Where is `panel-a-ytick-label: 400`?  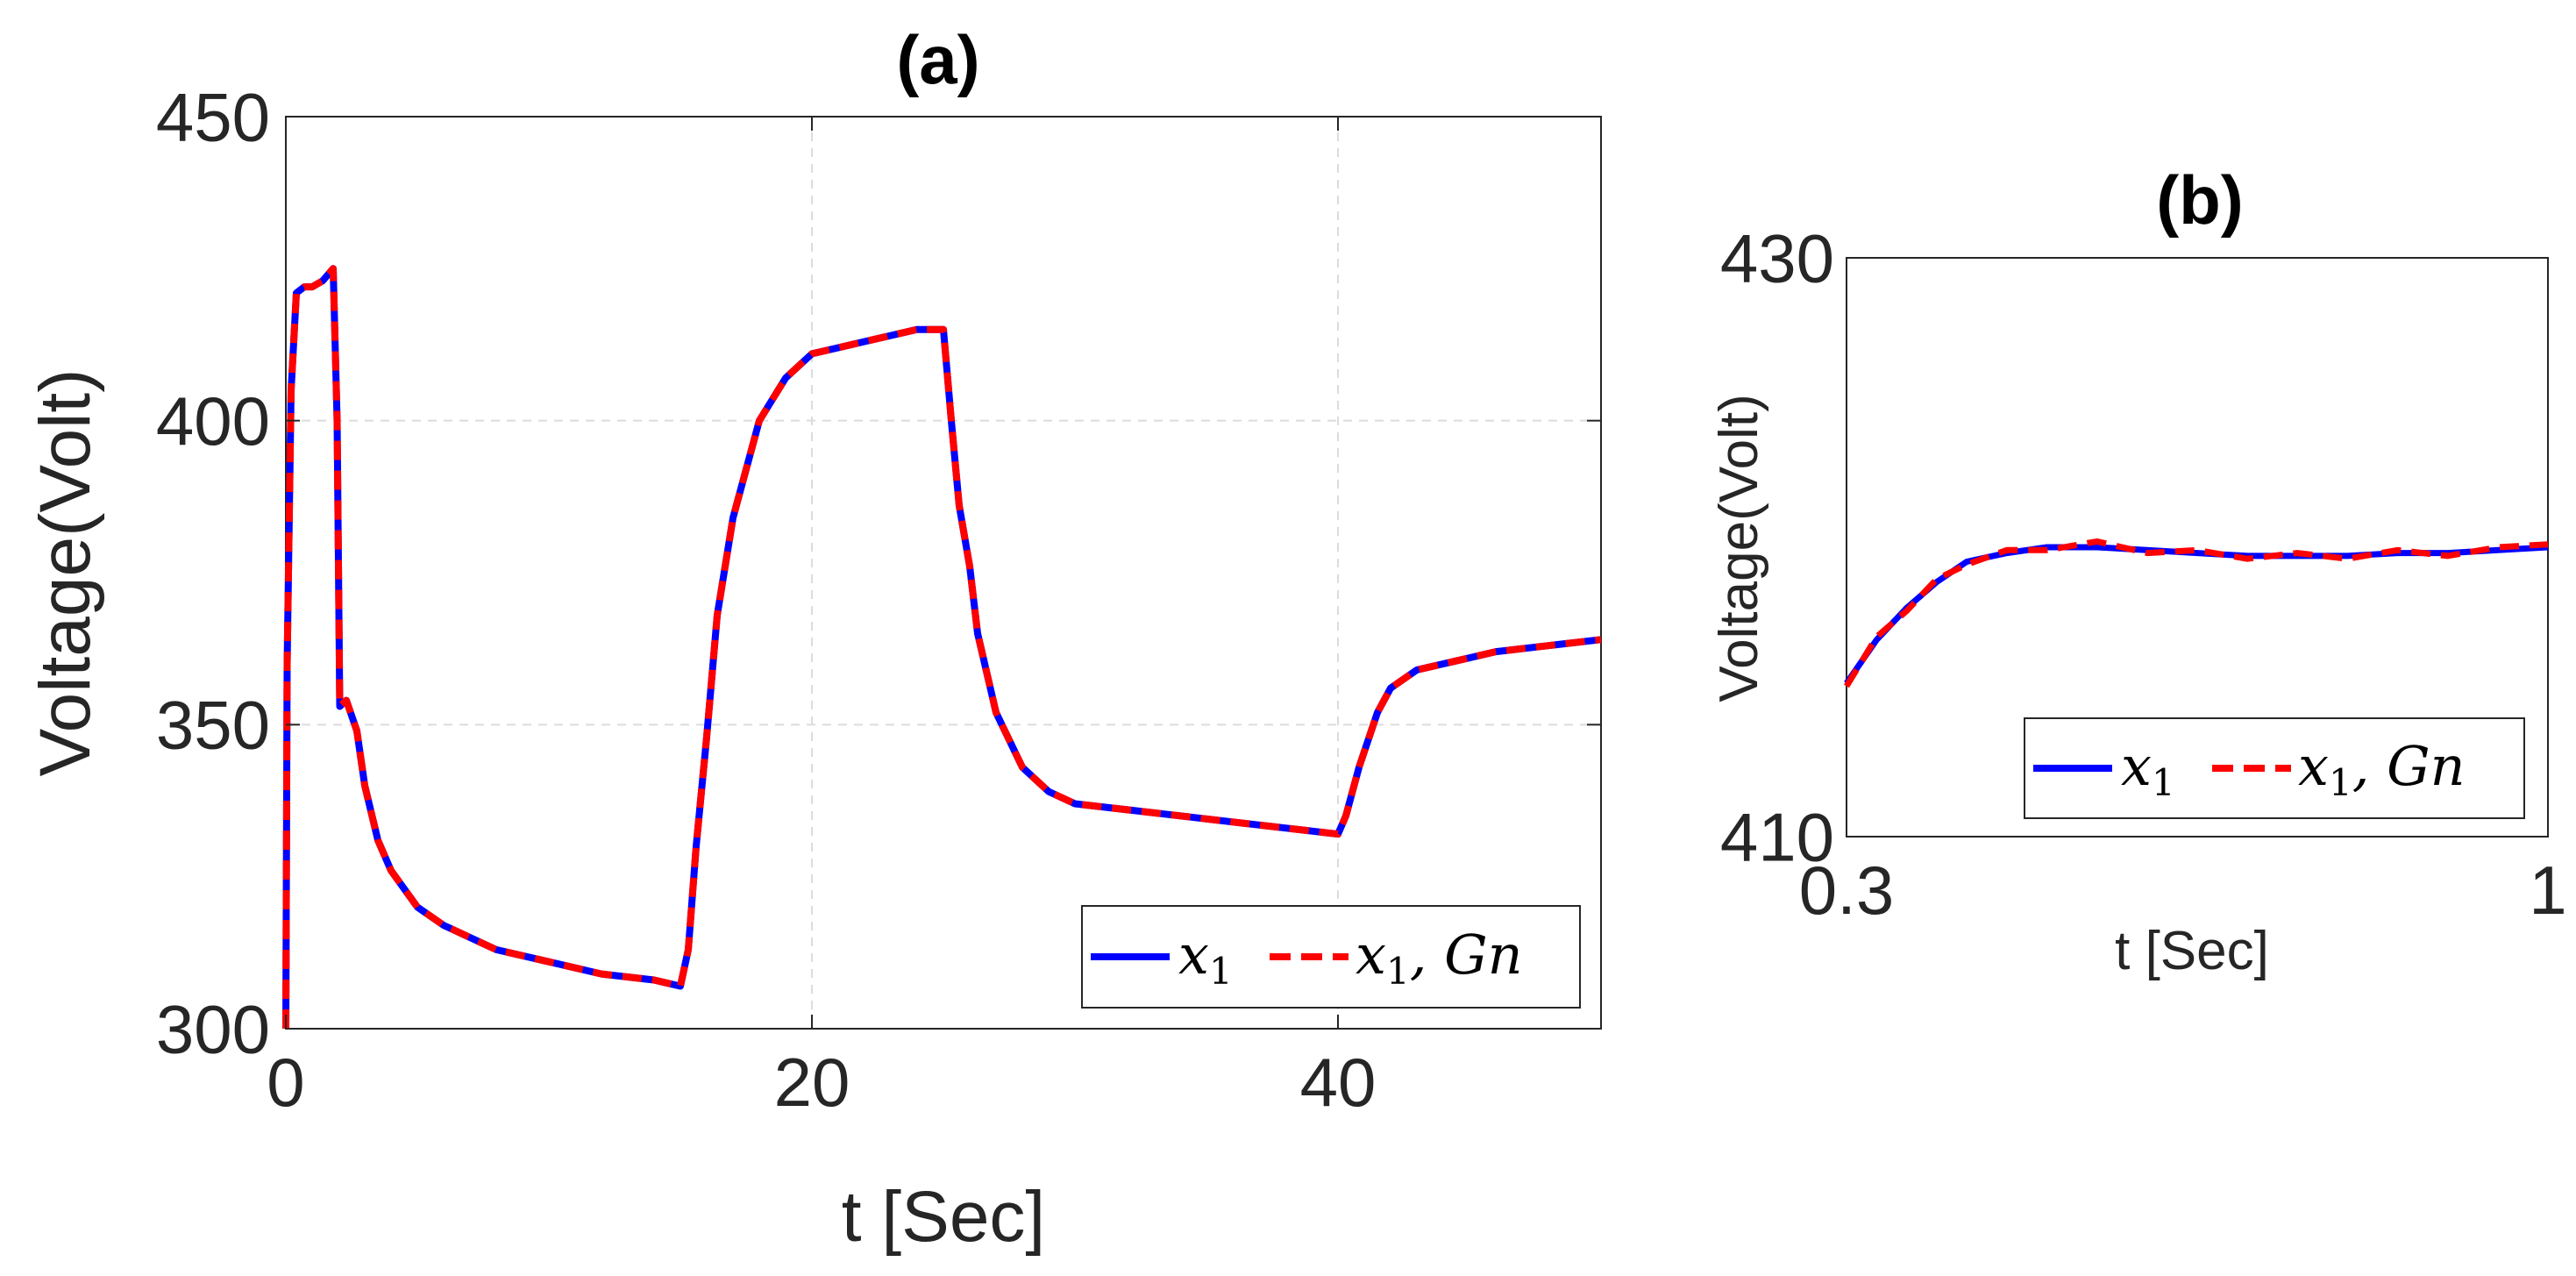 panel-a-ytick-label: 400 is located at coordinates (213, 421).